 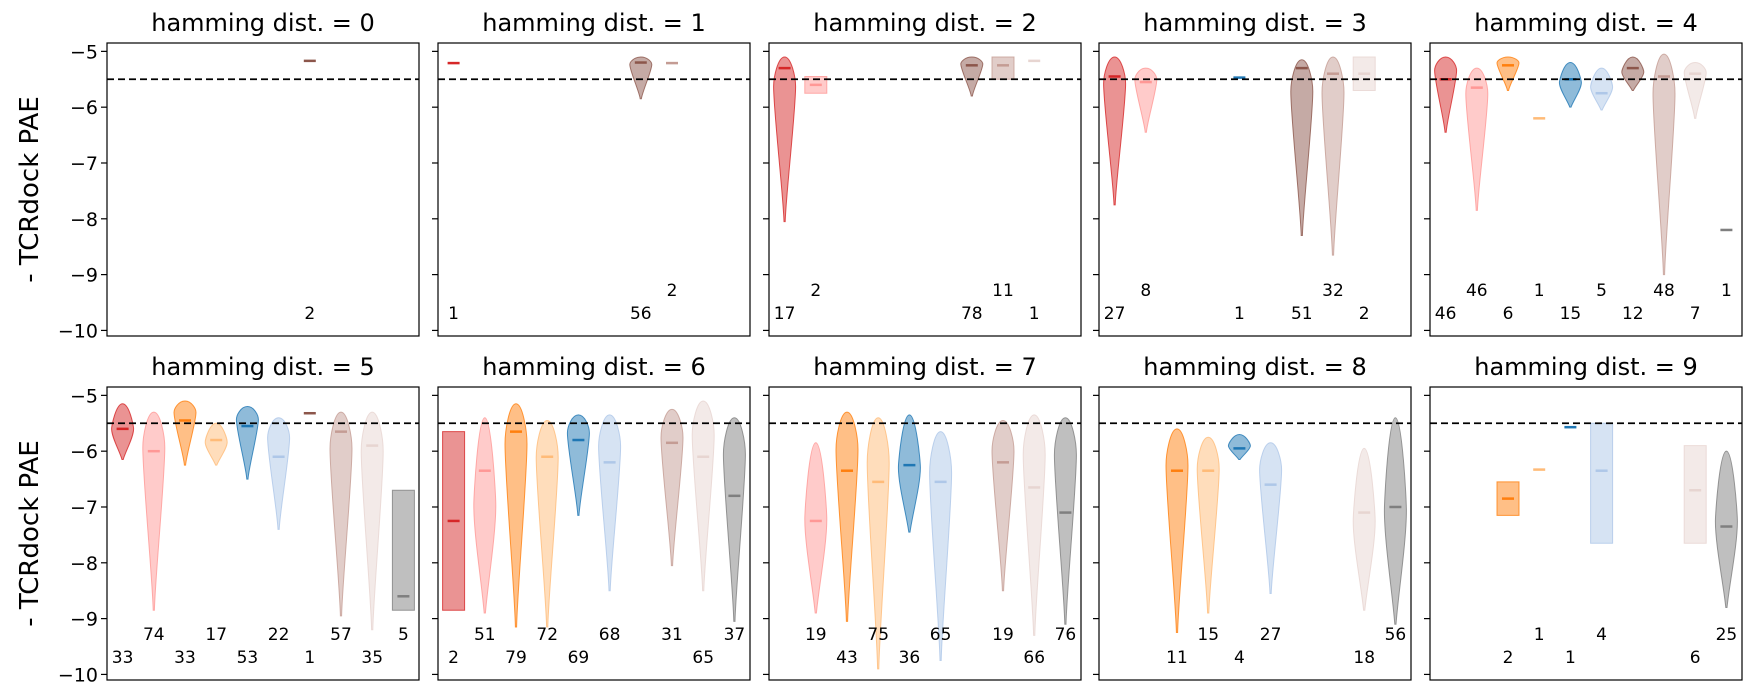 What do you see at coordinates (1208, 540) in the screenshot?
I see `violin: 15` at bounding box center [1208, 540].